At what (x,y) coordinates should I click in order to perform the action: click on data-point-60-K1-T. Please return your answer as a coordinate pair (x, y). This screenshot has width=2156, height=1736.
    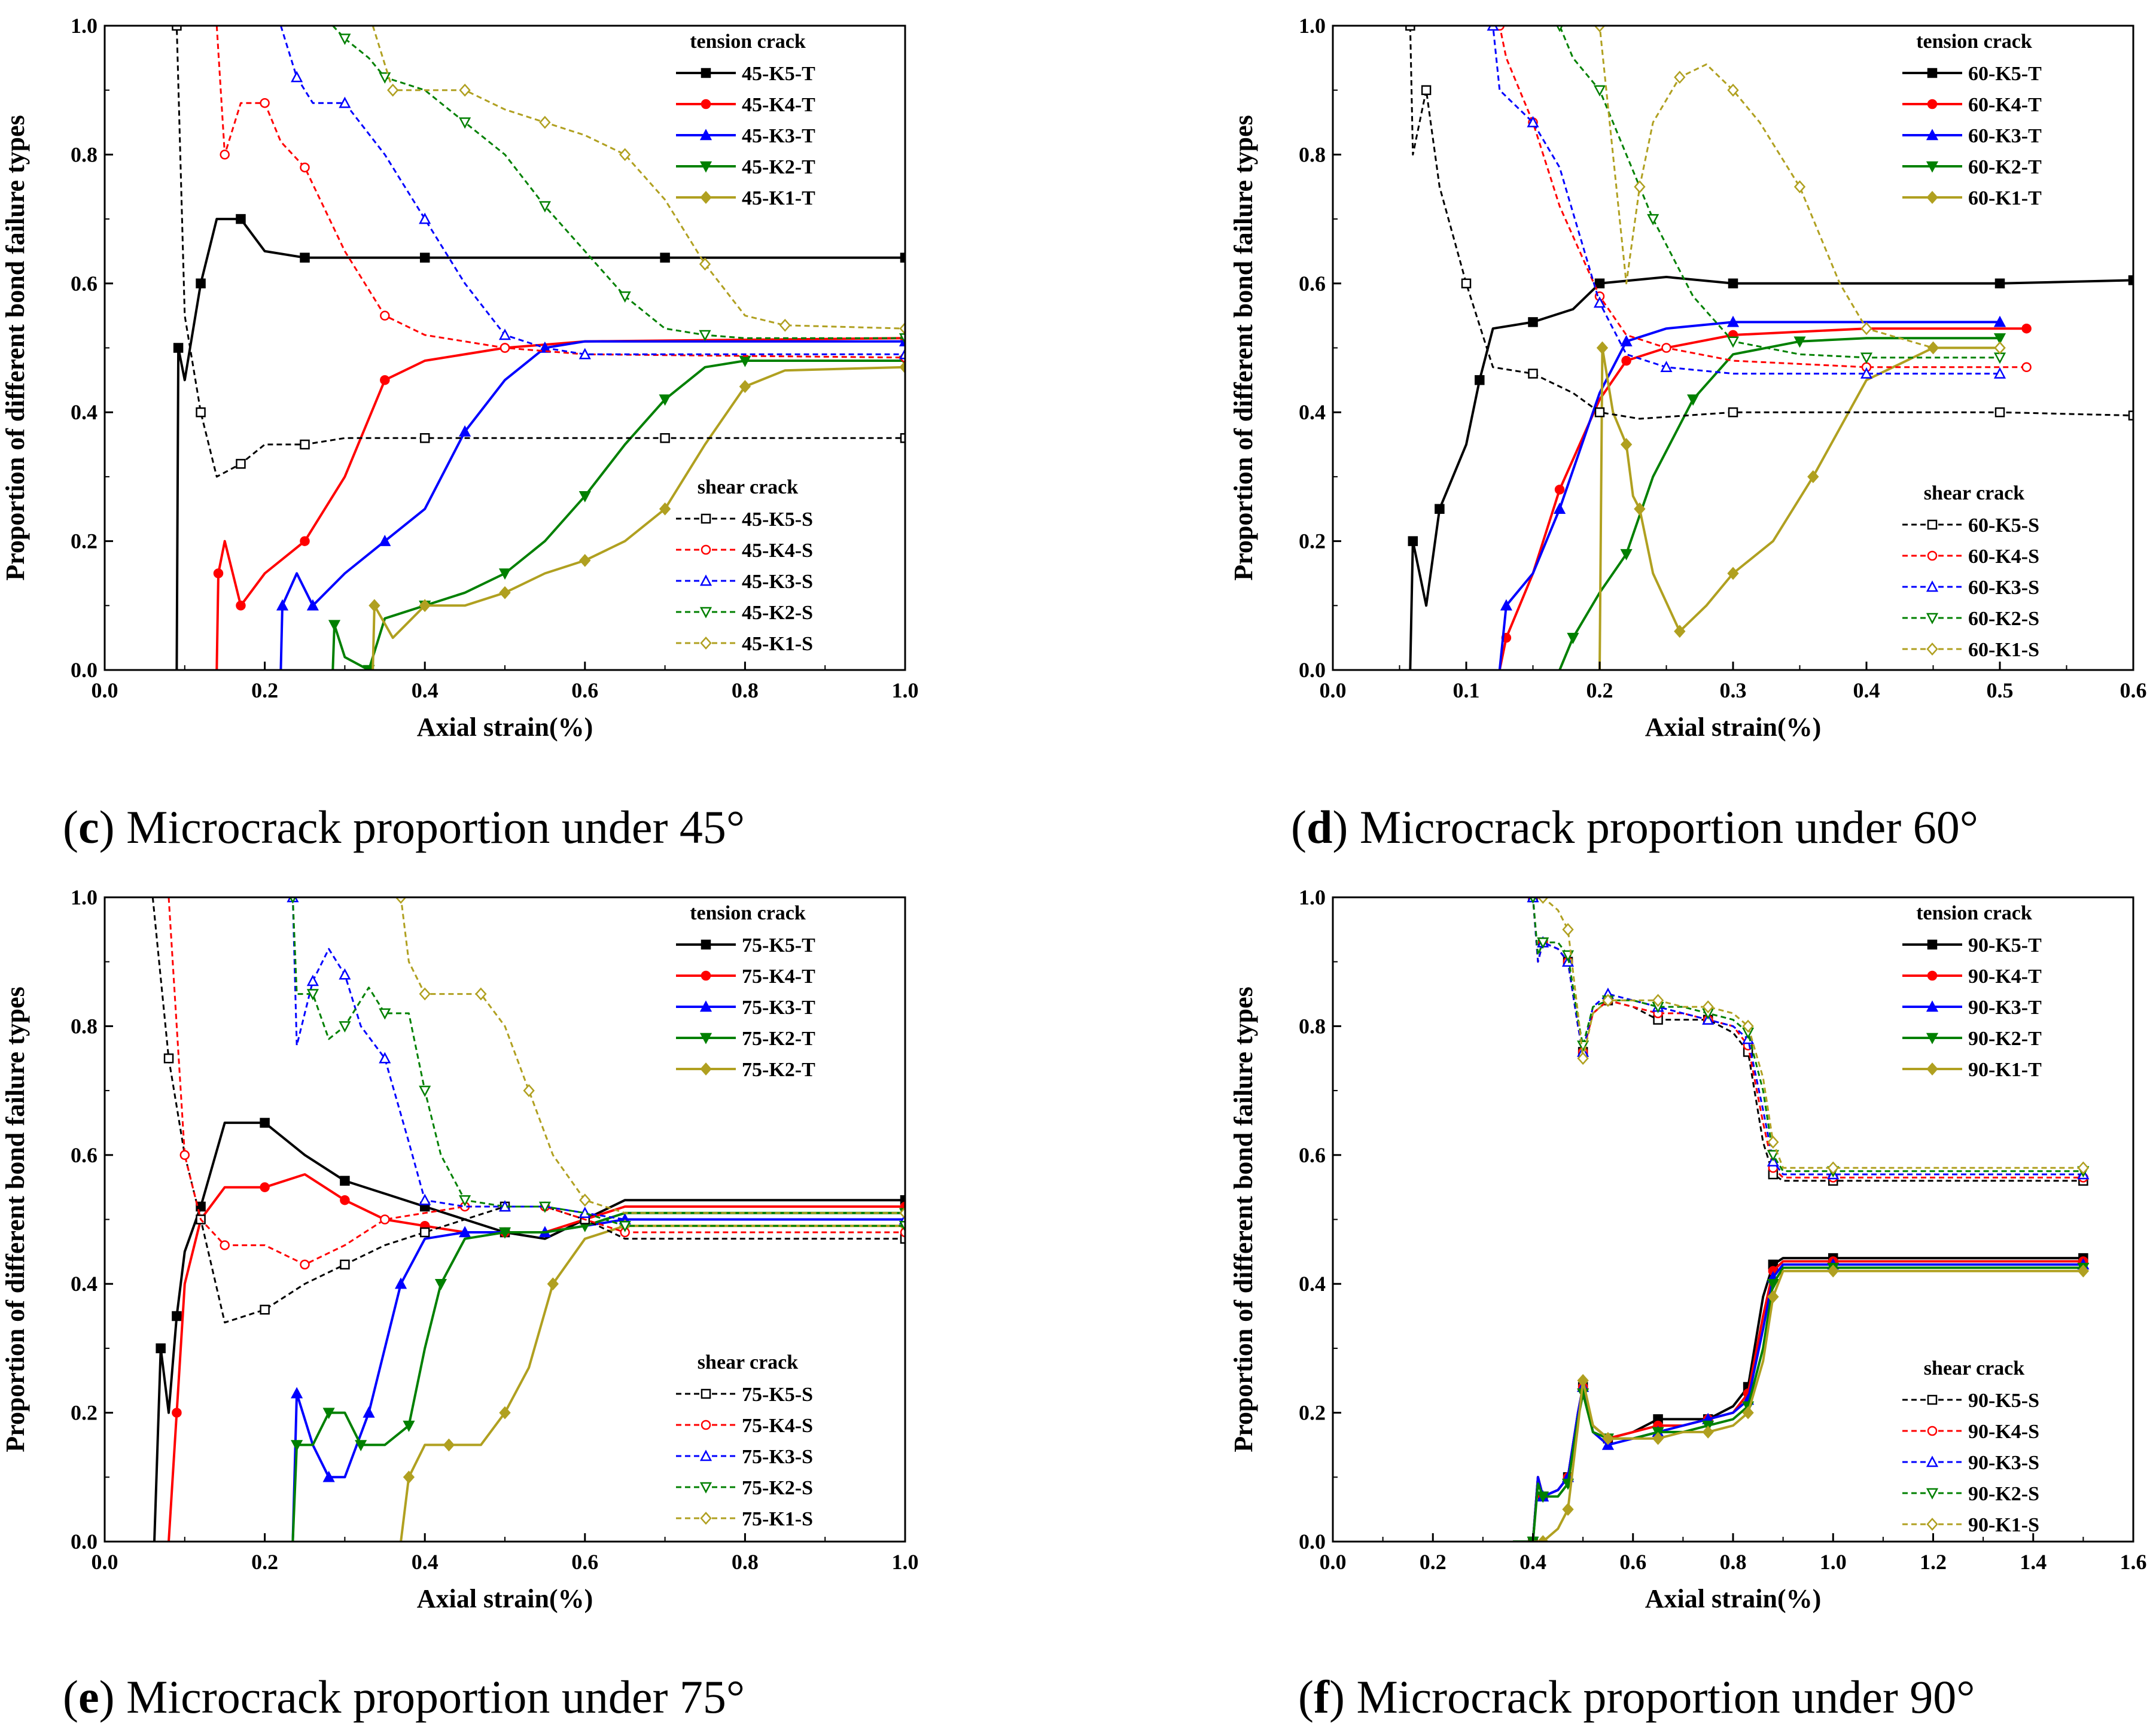
    Looking at the image, I should click on (1813, 477).